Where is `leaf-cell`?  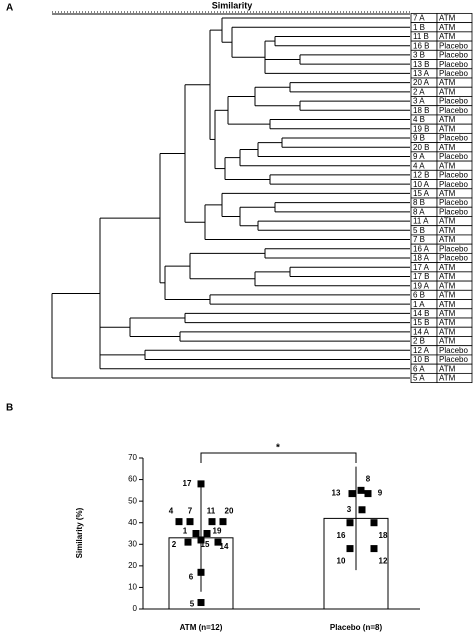 leaf-cell is located at coordinates (454, 378).